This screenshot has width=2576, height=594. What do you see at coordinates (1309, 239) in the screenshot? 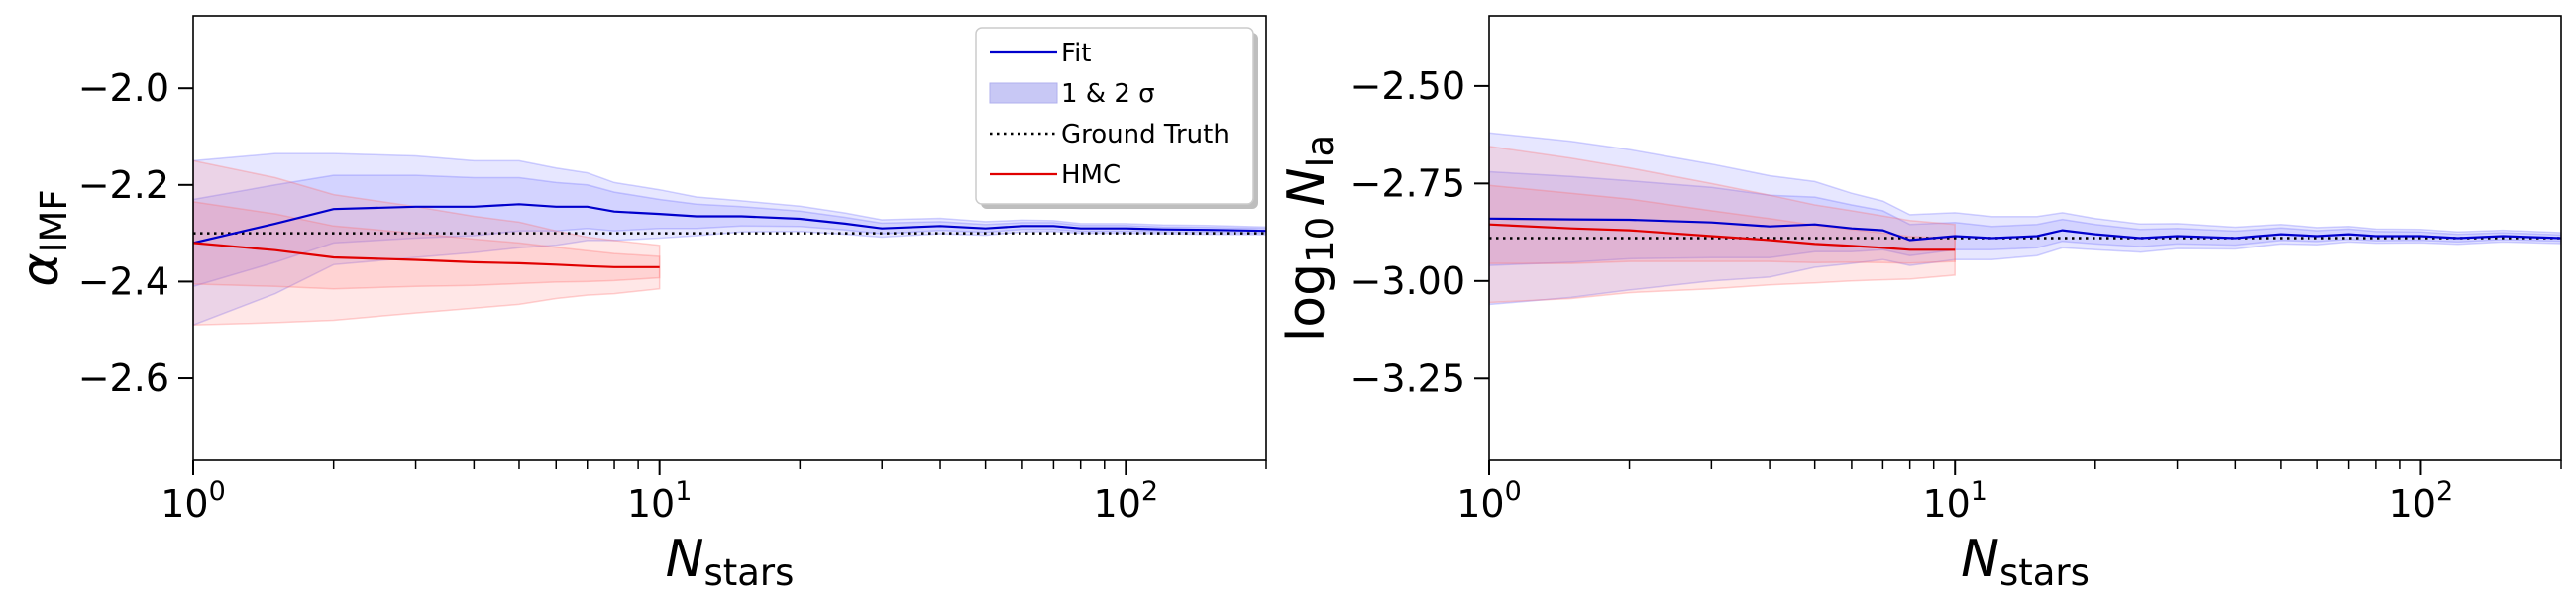
I see `y-axis-label: log10 NIa` at bounding box center [1309, 239].